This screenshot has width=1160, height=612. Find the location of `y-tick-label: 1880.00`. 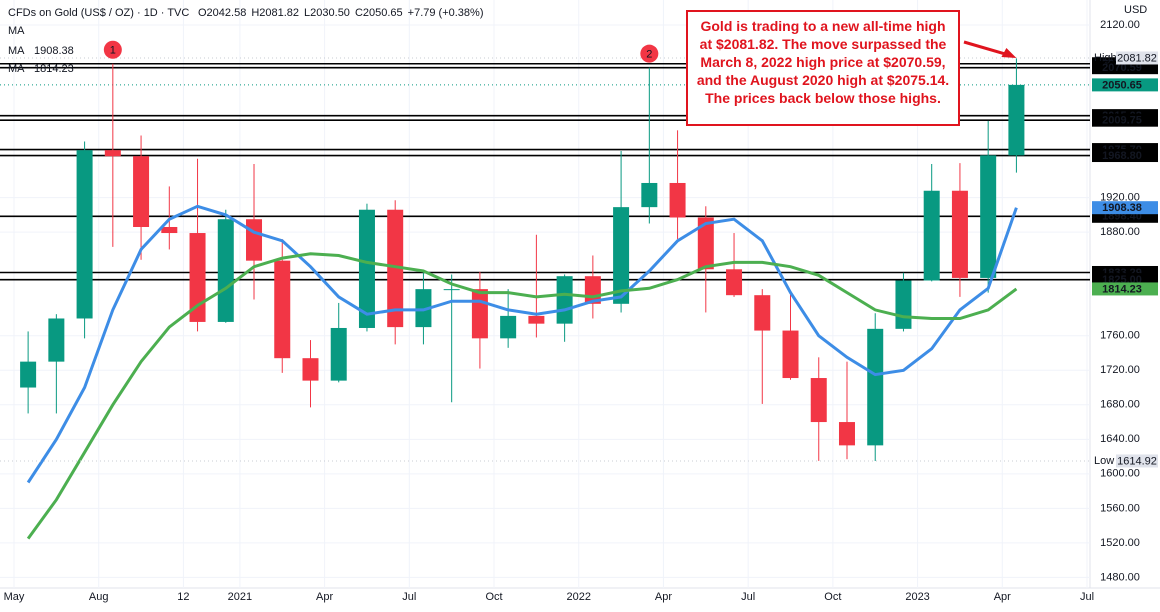

y-tick-label: 1880.00 is located at coordinates (1120, 232).